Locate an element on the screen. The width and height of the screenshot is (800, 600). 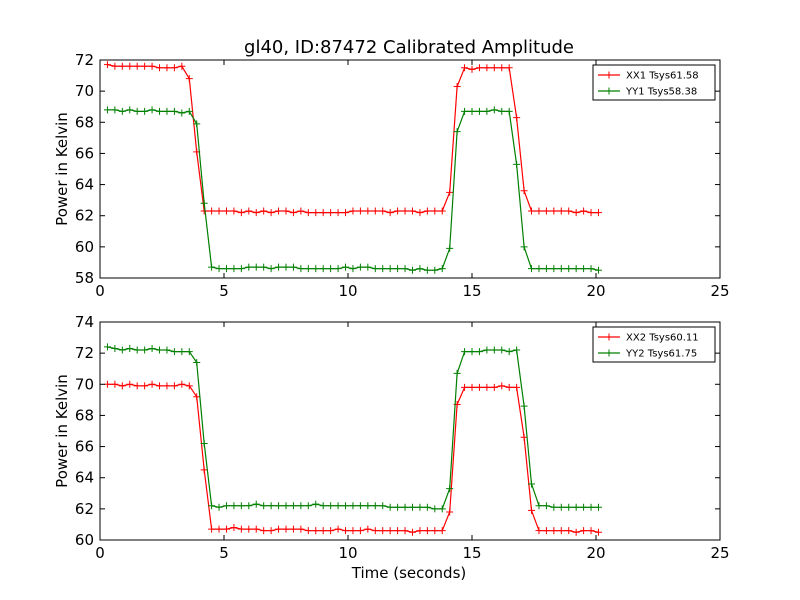
legend-label: YY1 Tsys58.38 is located at coordinates (661, 92).